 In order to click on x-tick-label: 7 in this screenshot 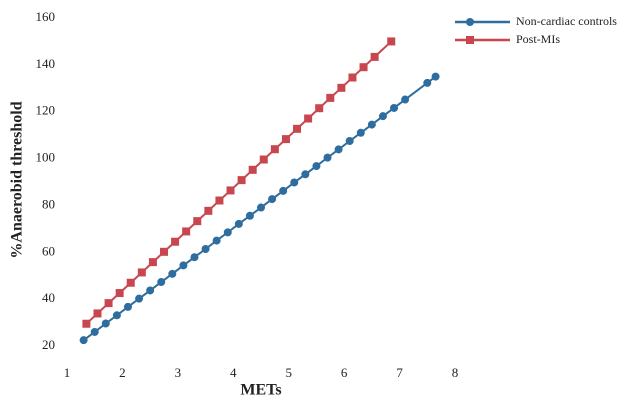, I will do `click(399, 372)`.